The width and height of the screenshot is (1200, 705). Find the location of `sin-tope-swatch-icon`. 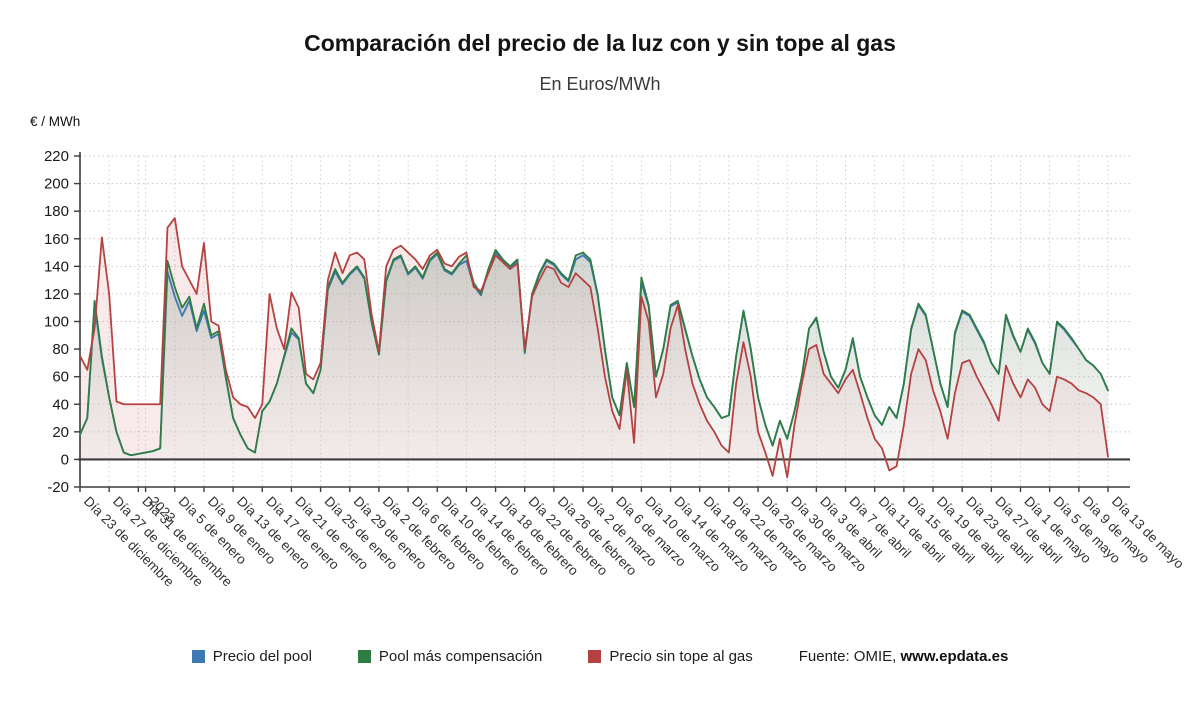

sin-tope-swatch-icon is located at coordinates (595, 656).